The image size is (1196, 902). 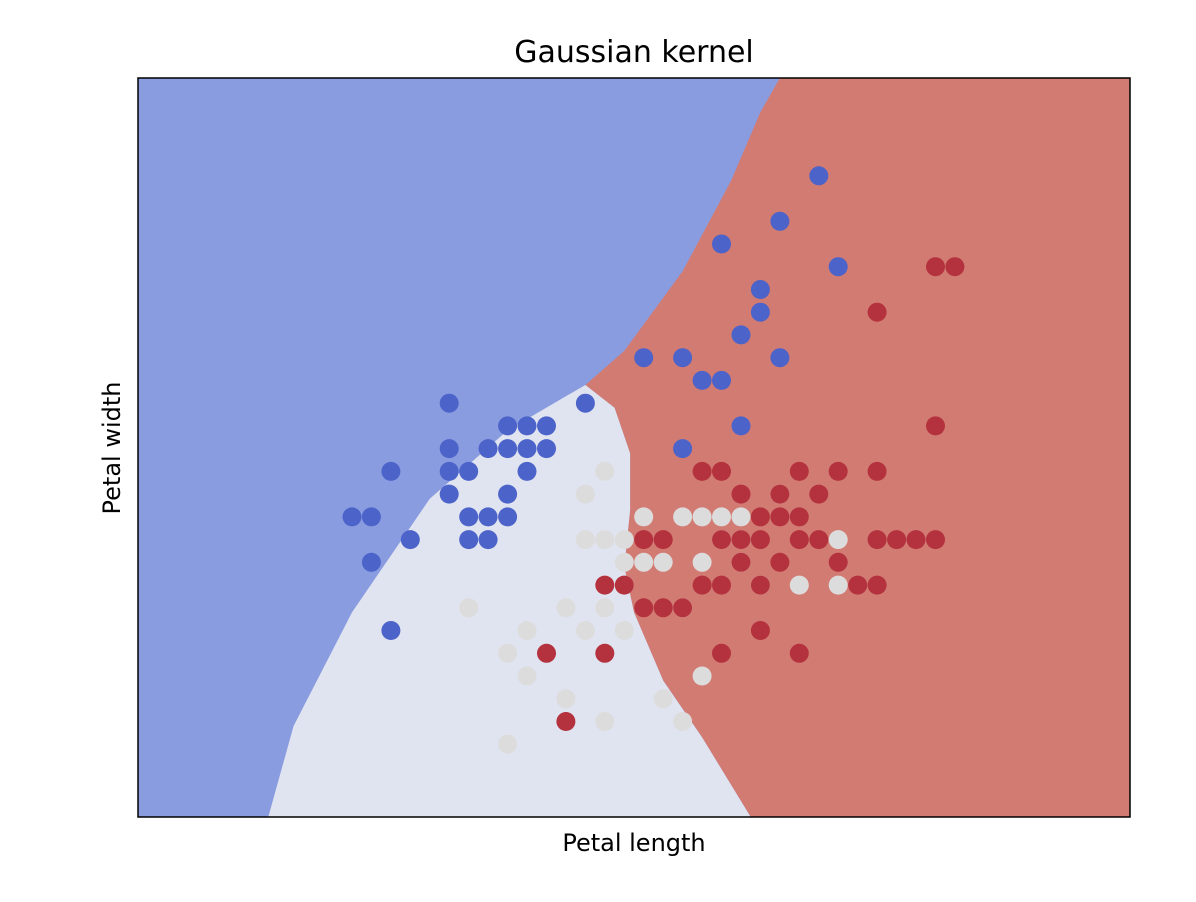 I want to click on chart-title: Gaussian kernel, so click(x=634, y=52).